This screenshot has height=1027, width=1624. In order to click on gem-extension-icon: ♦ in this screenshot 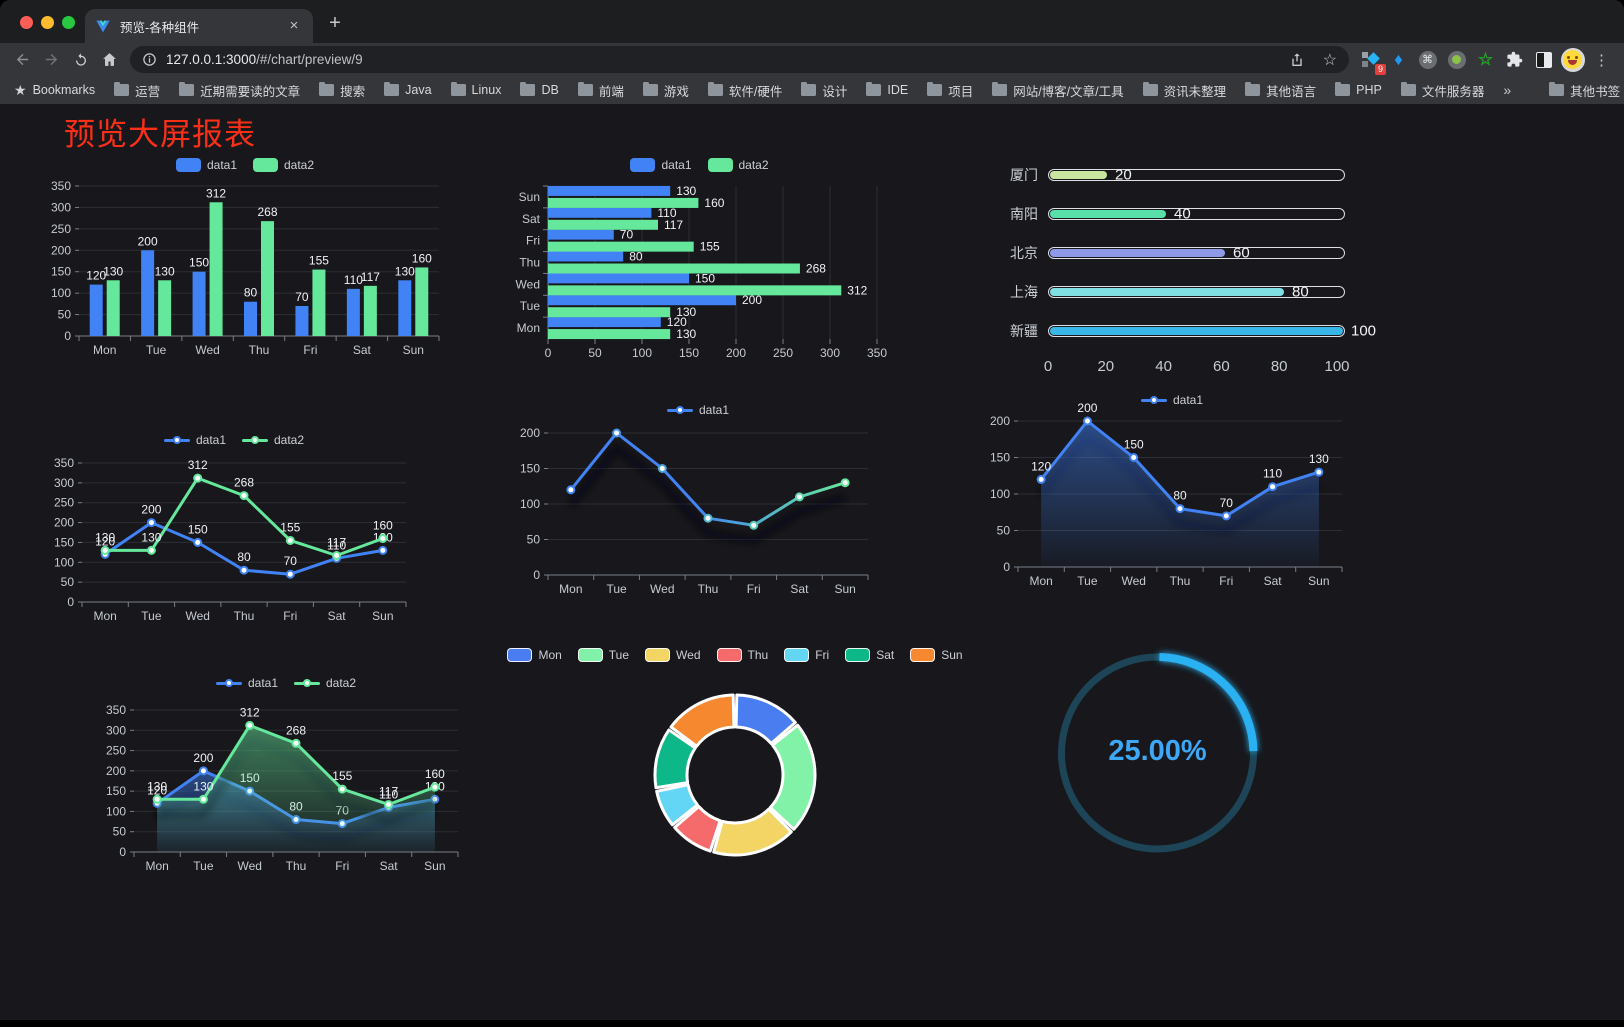, I will do `click(1398, 59)`.